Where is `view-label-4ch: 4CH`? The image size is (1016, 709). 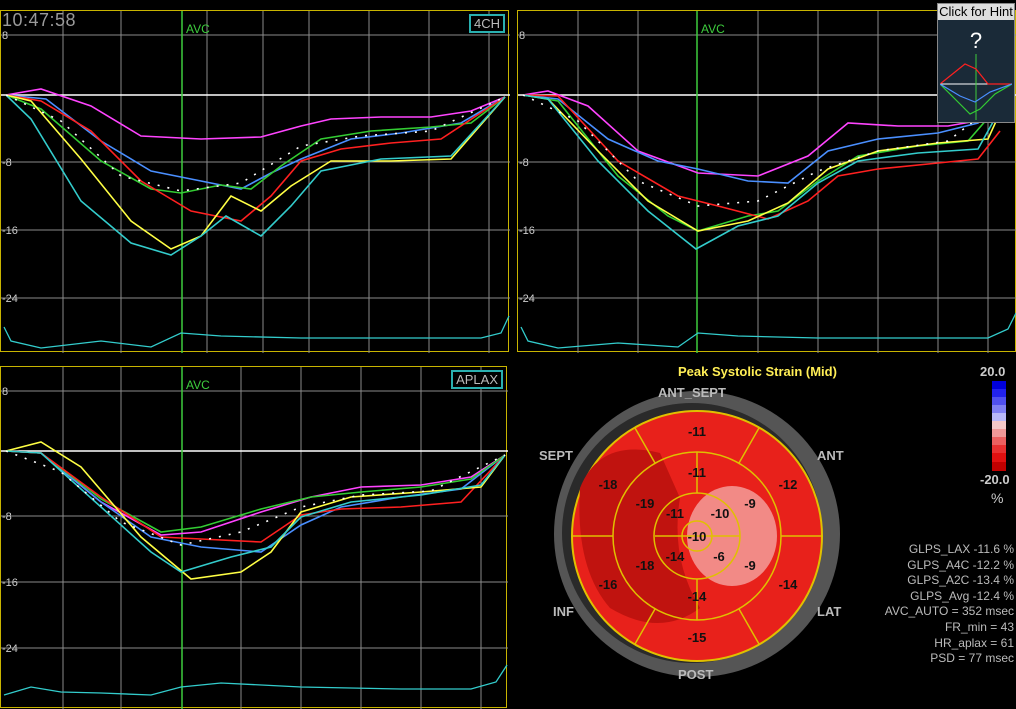
view-label-4ch: 4CH is located at coordinates (486, 23).